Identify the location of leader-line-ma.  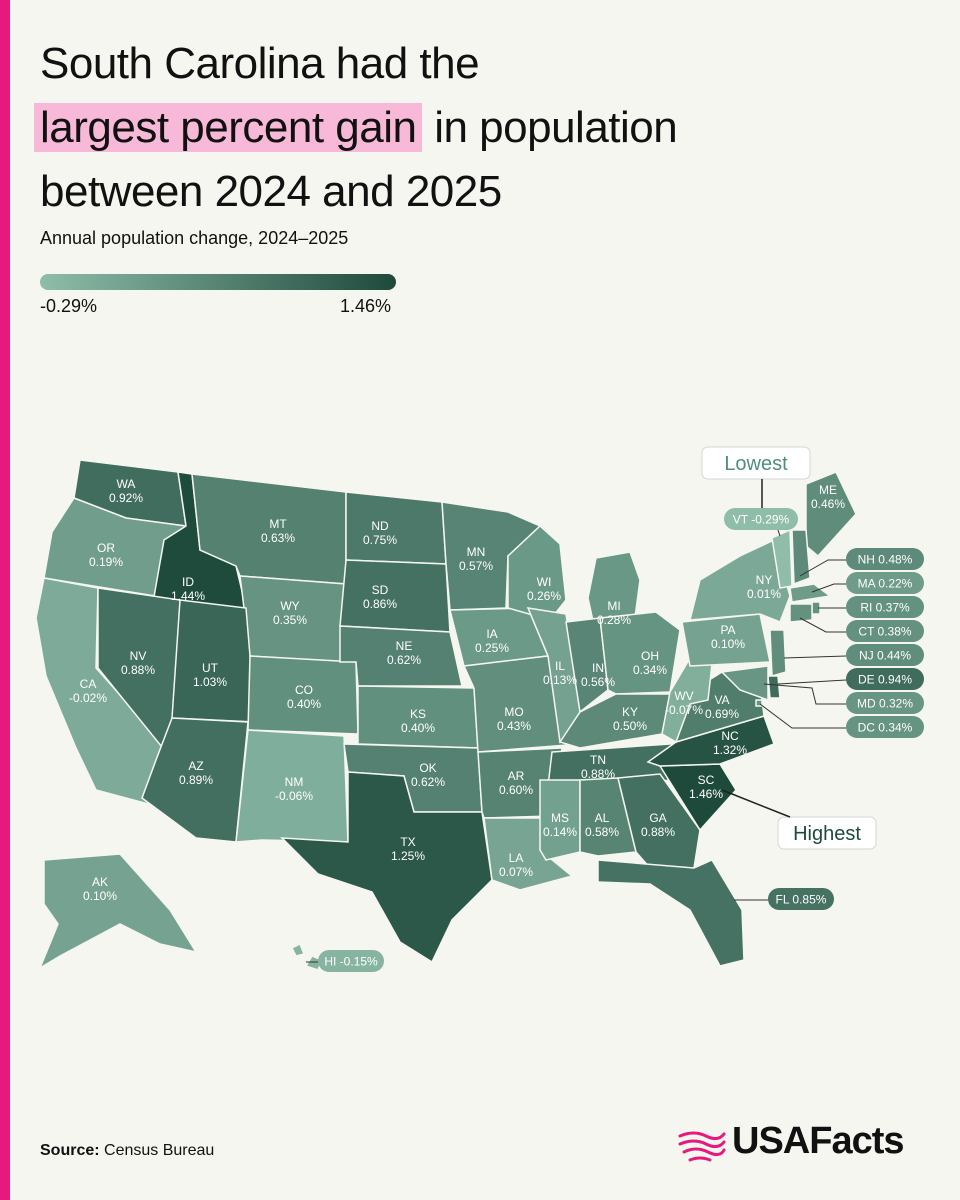
(828, 588).